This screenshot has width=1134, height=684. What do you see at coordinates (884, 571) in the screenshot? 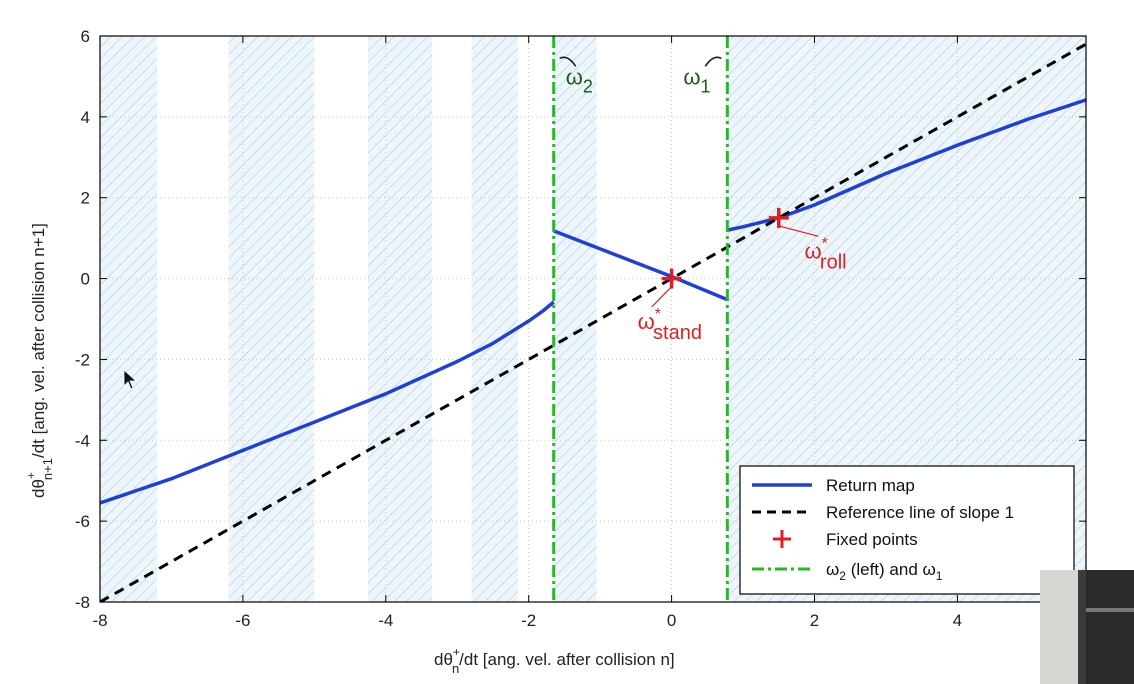
I see `legend-label-omega-lines: ω2 (left) and ω1` at bounding box center [884, 571].